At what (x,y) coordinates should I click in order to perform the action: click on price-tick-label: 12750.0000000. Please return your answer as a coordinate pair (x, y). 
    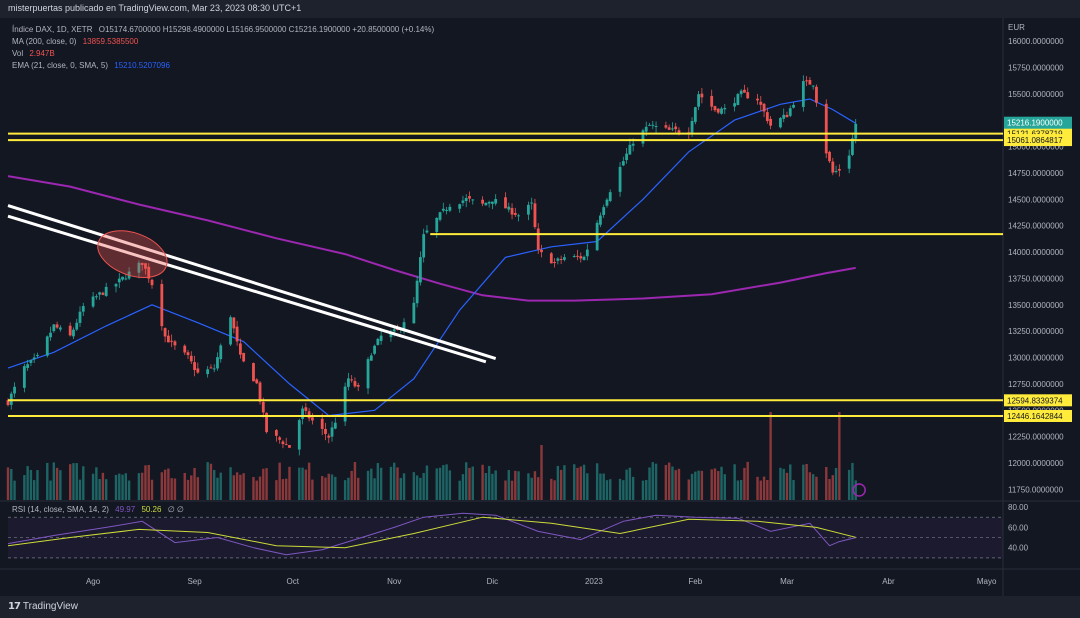
    Looking at the image, I should click on (1036, 384).